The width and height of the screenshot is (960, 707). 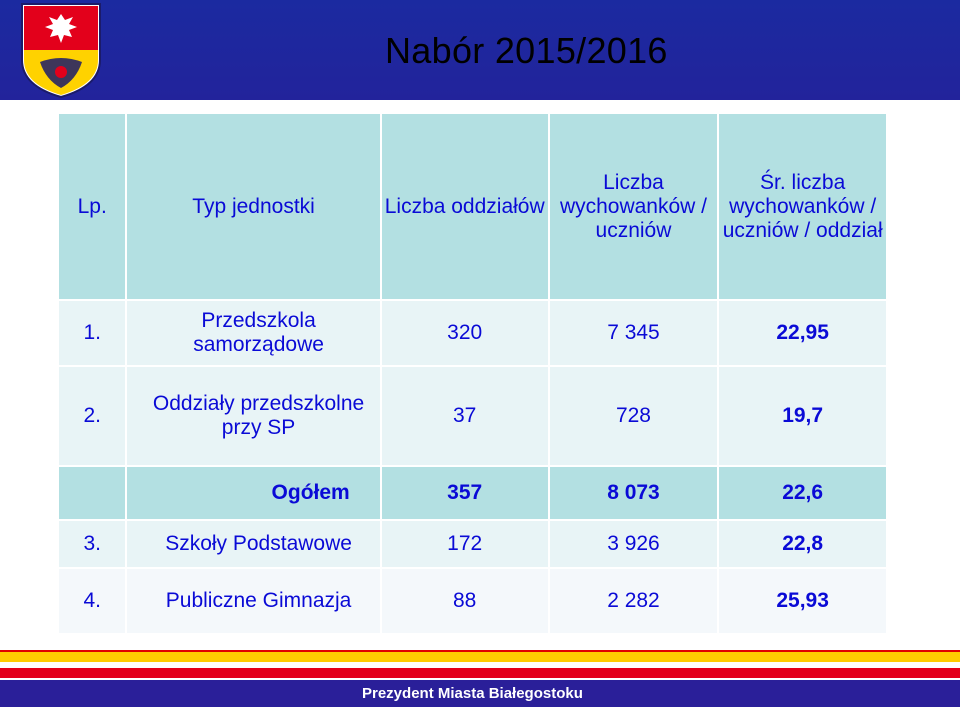 What do you see at coordinates (464, 601) in the screenshot?
I see `cell-oddzialy: 88` at bounding box center [464, 601].